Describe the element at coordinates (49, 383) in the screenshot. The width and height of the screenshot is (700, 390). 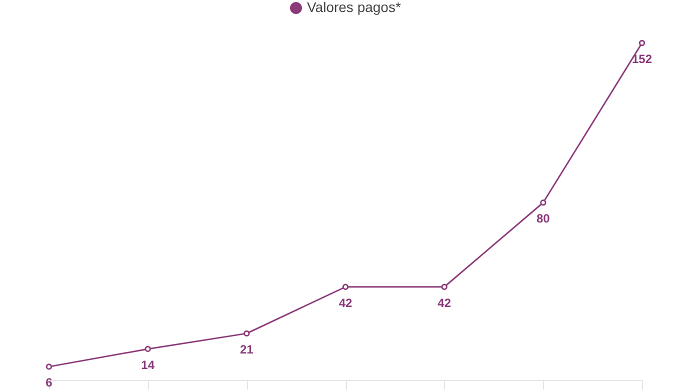
I see `data-label: 6` at that location.